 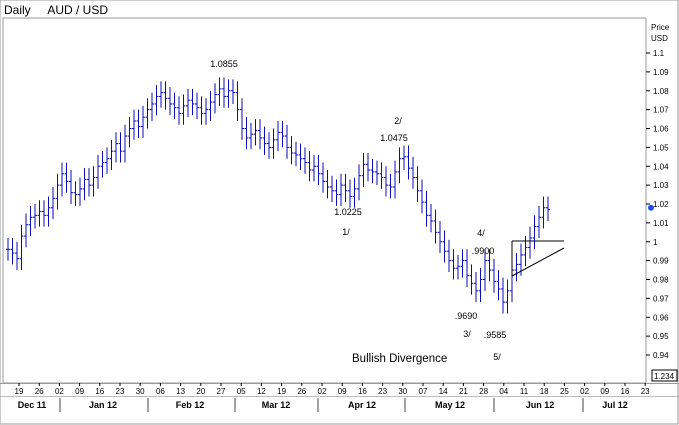 I want to click on x-month-label: May 12, so click(x=450, y=405).